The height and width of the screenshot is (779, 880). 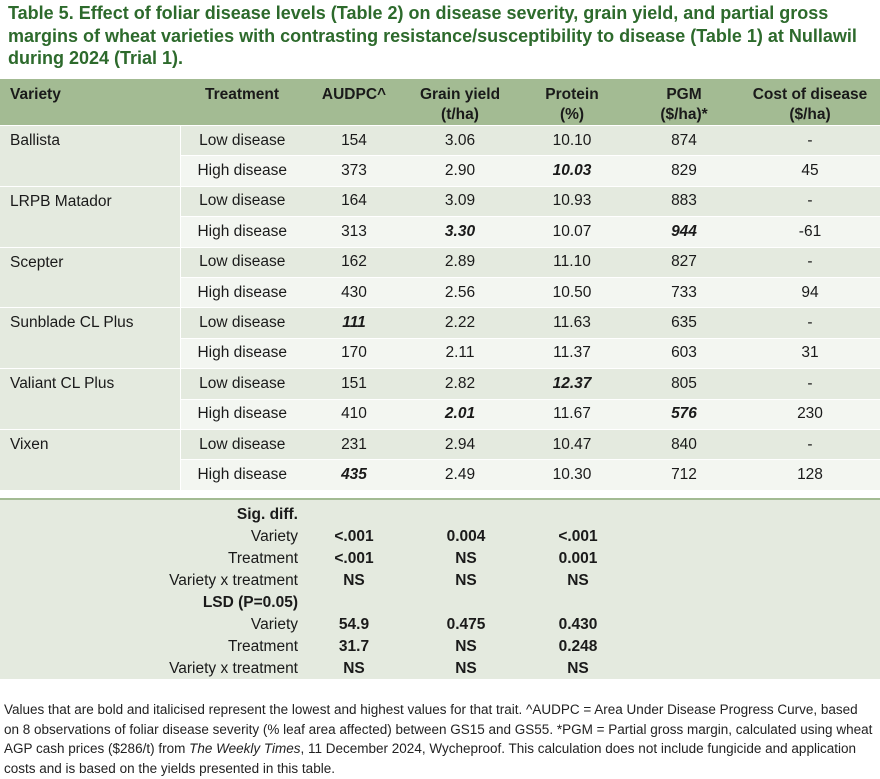 What do you see at coordinates (90, 338) in the screenshot?
I see `variety-cell: Sunblade CL Plus` at bounding box center [90, 338].